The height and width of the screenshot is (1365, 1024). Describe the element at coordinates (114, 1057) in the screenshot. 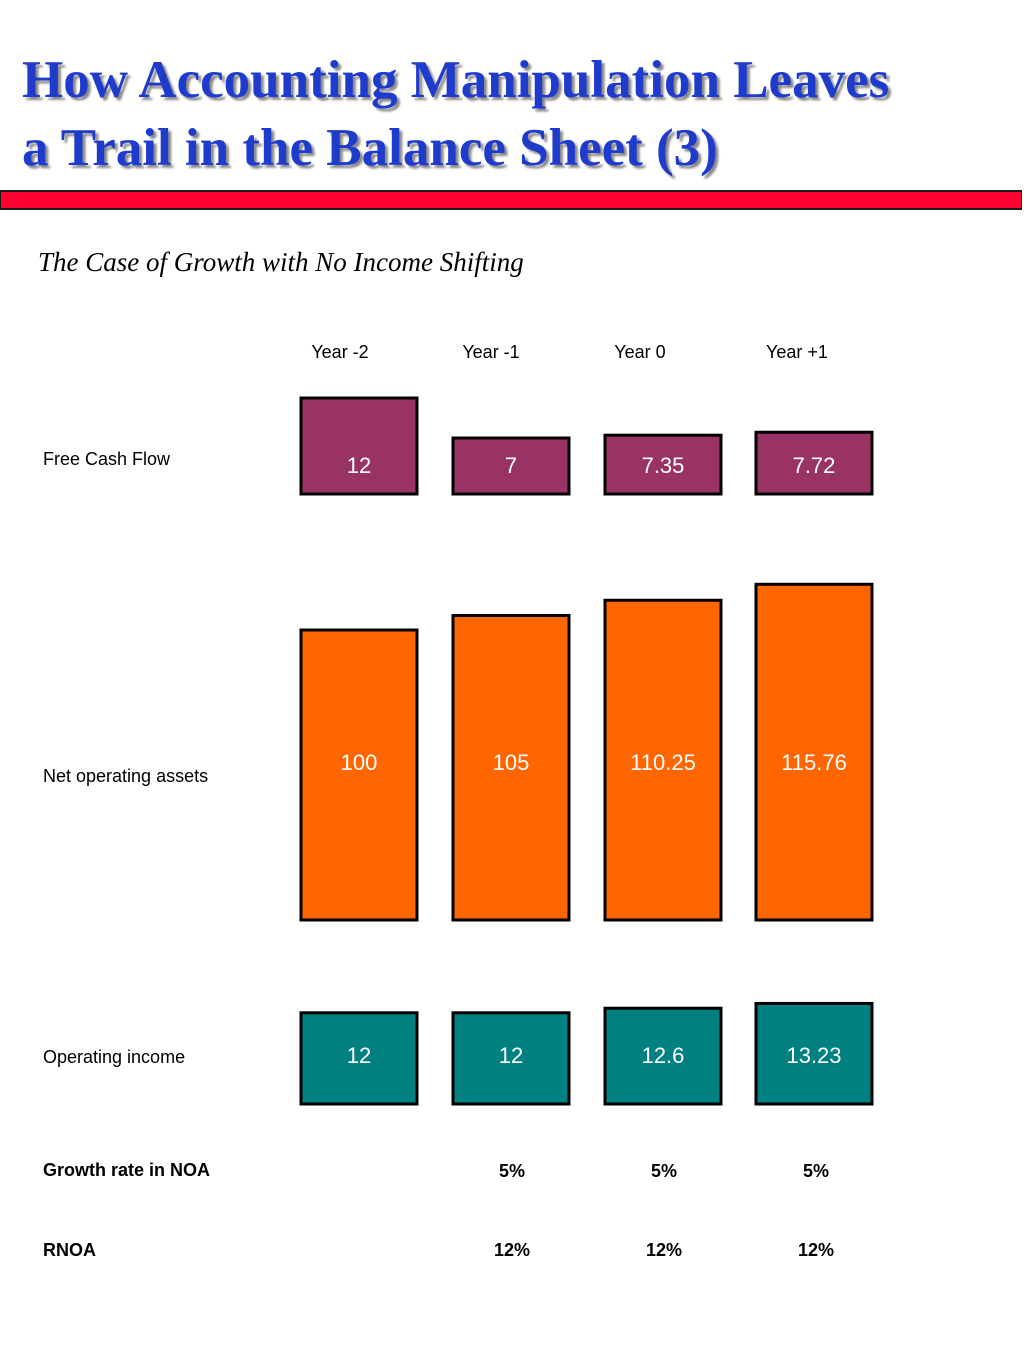

I see `row-label-operating-income: Operating income` at that location.